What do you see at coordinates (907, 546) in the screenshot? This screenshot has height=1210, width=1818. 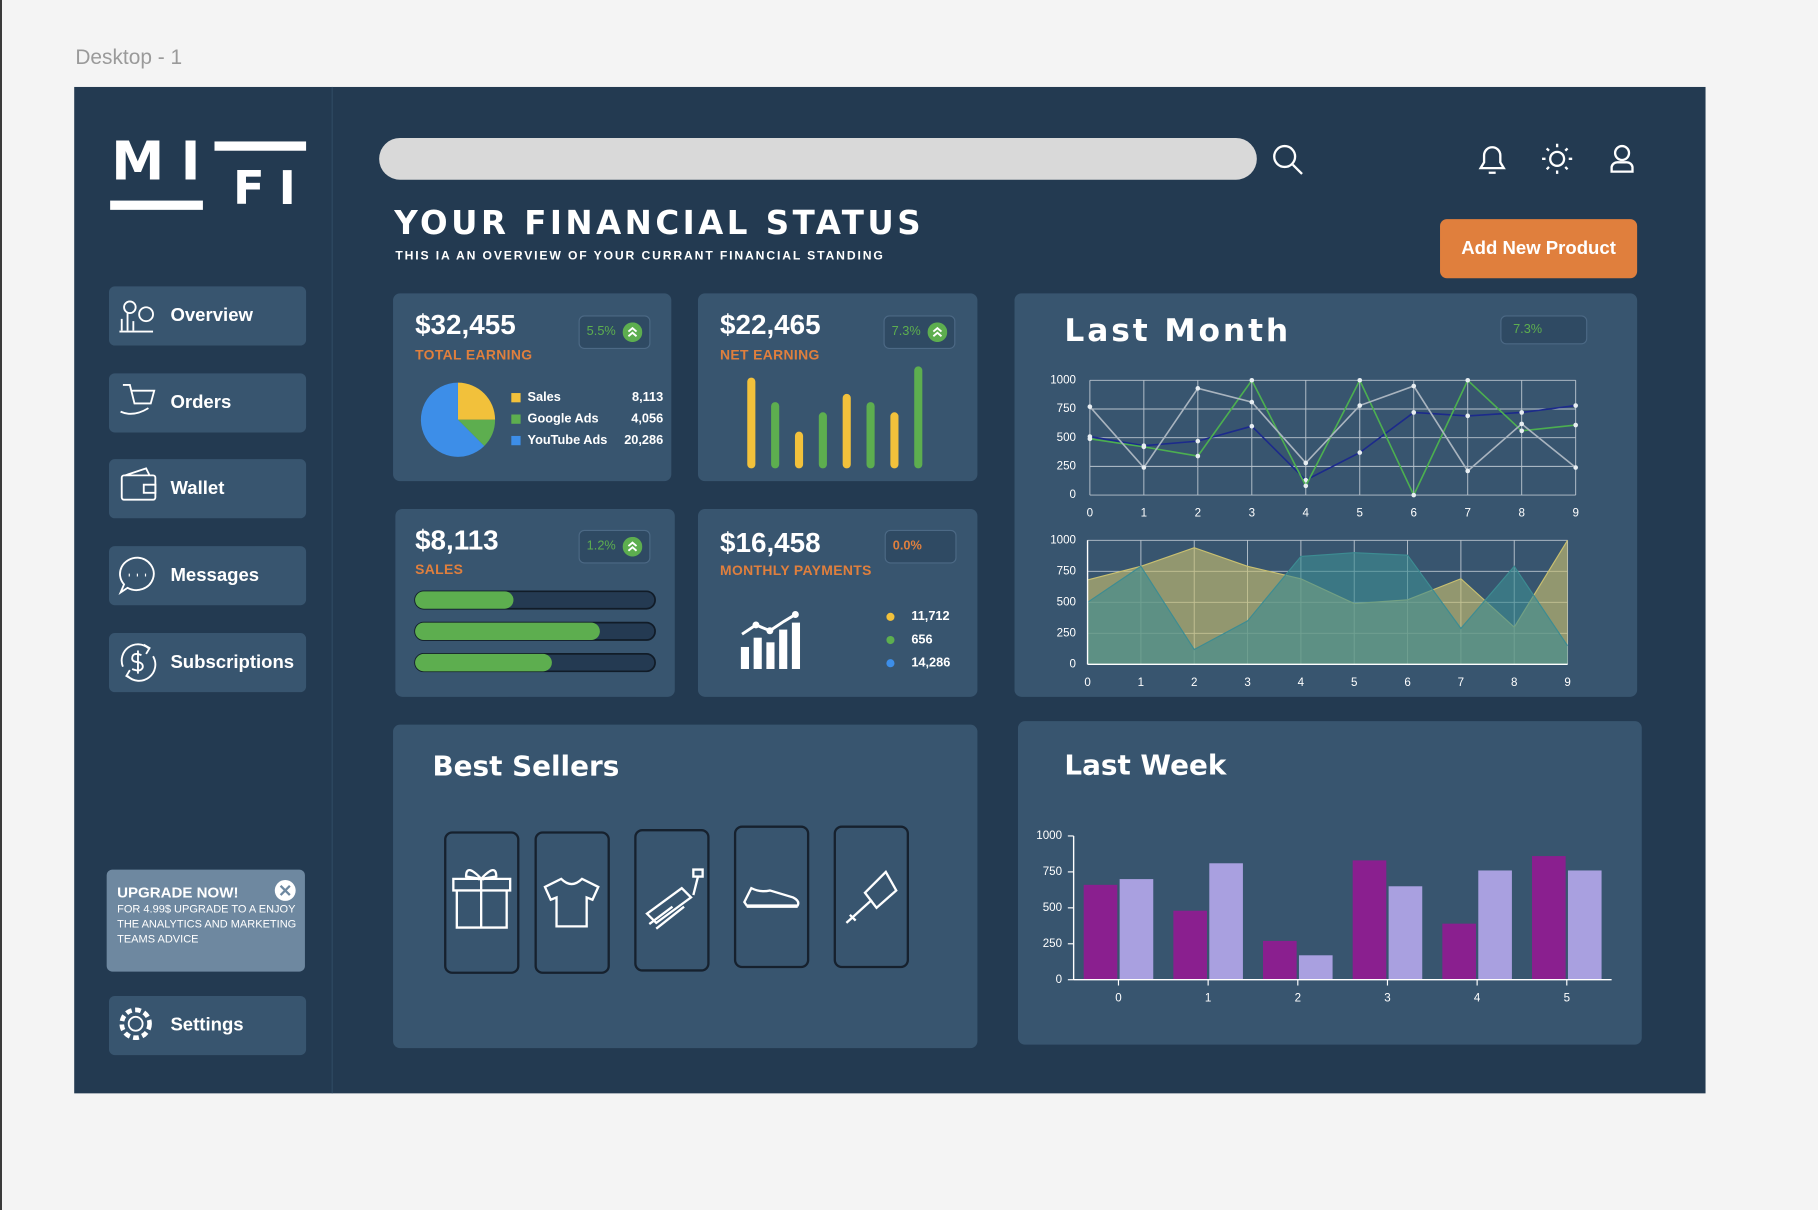 I see `badge-text: 0.0%` at bounding box center [907, 546].